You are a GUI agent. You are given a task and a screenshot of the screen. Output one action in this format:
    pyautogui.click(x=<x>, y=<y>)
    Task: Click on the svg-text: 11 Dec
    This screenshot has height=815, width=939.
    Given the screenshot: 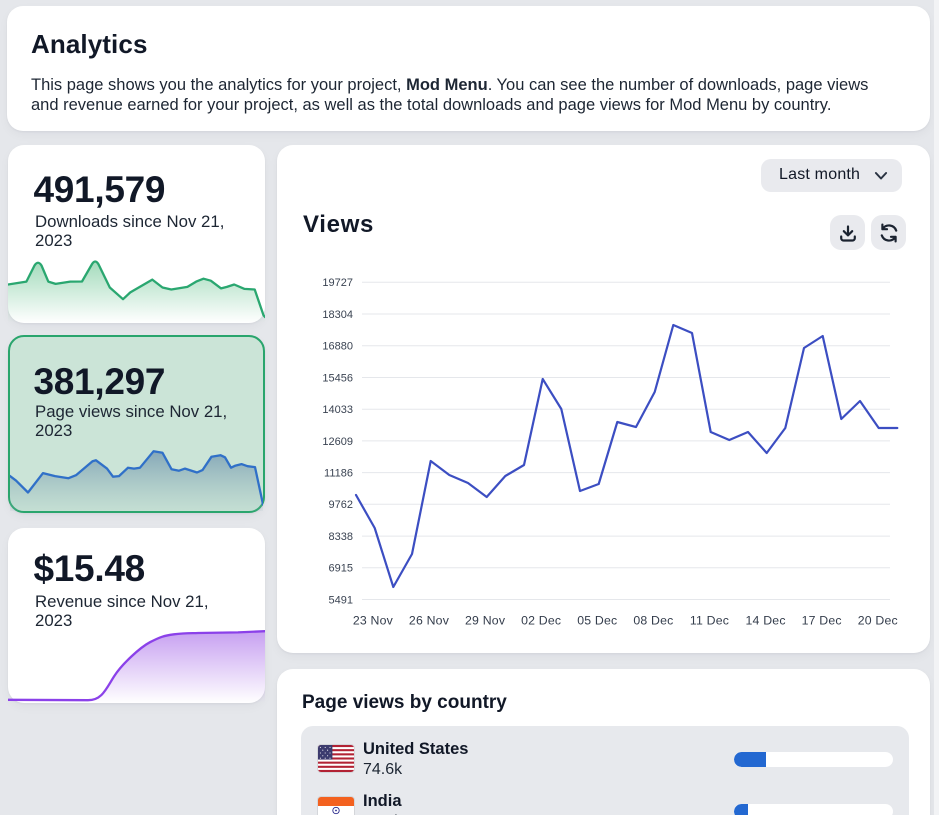 What is the action you would take?
    pyautogui.click(x=709, y=621)
    